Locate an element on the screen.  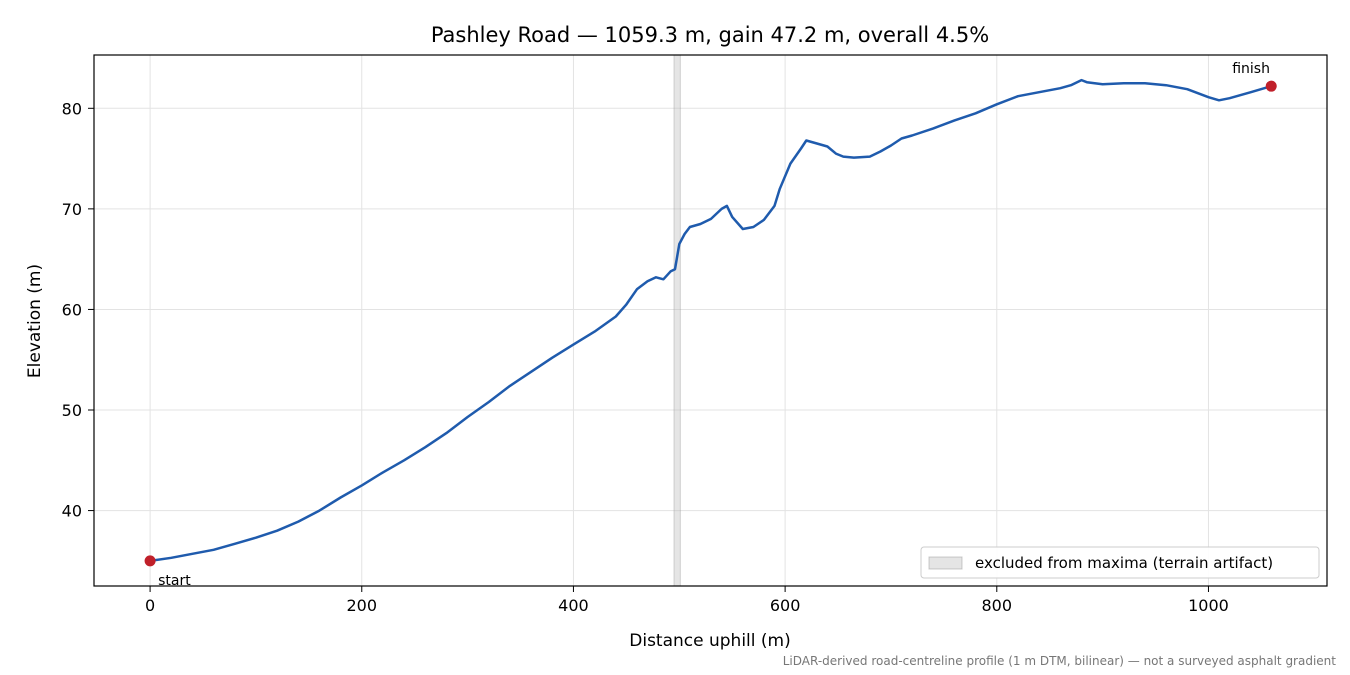
y-tick-label: 50 is located at coordinates (72, 410).